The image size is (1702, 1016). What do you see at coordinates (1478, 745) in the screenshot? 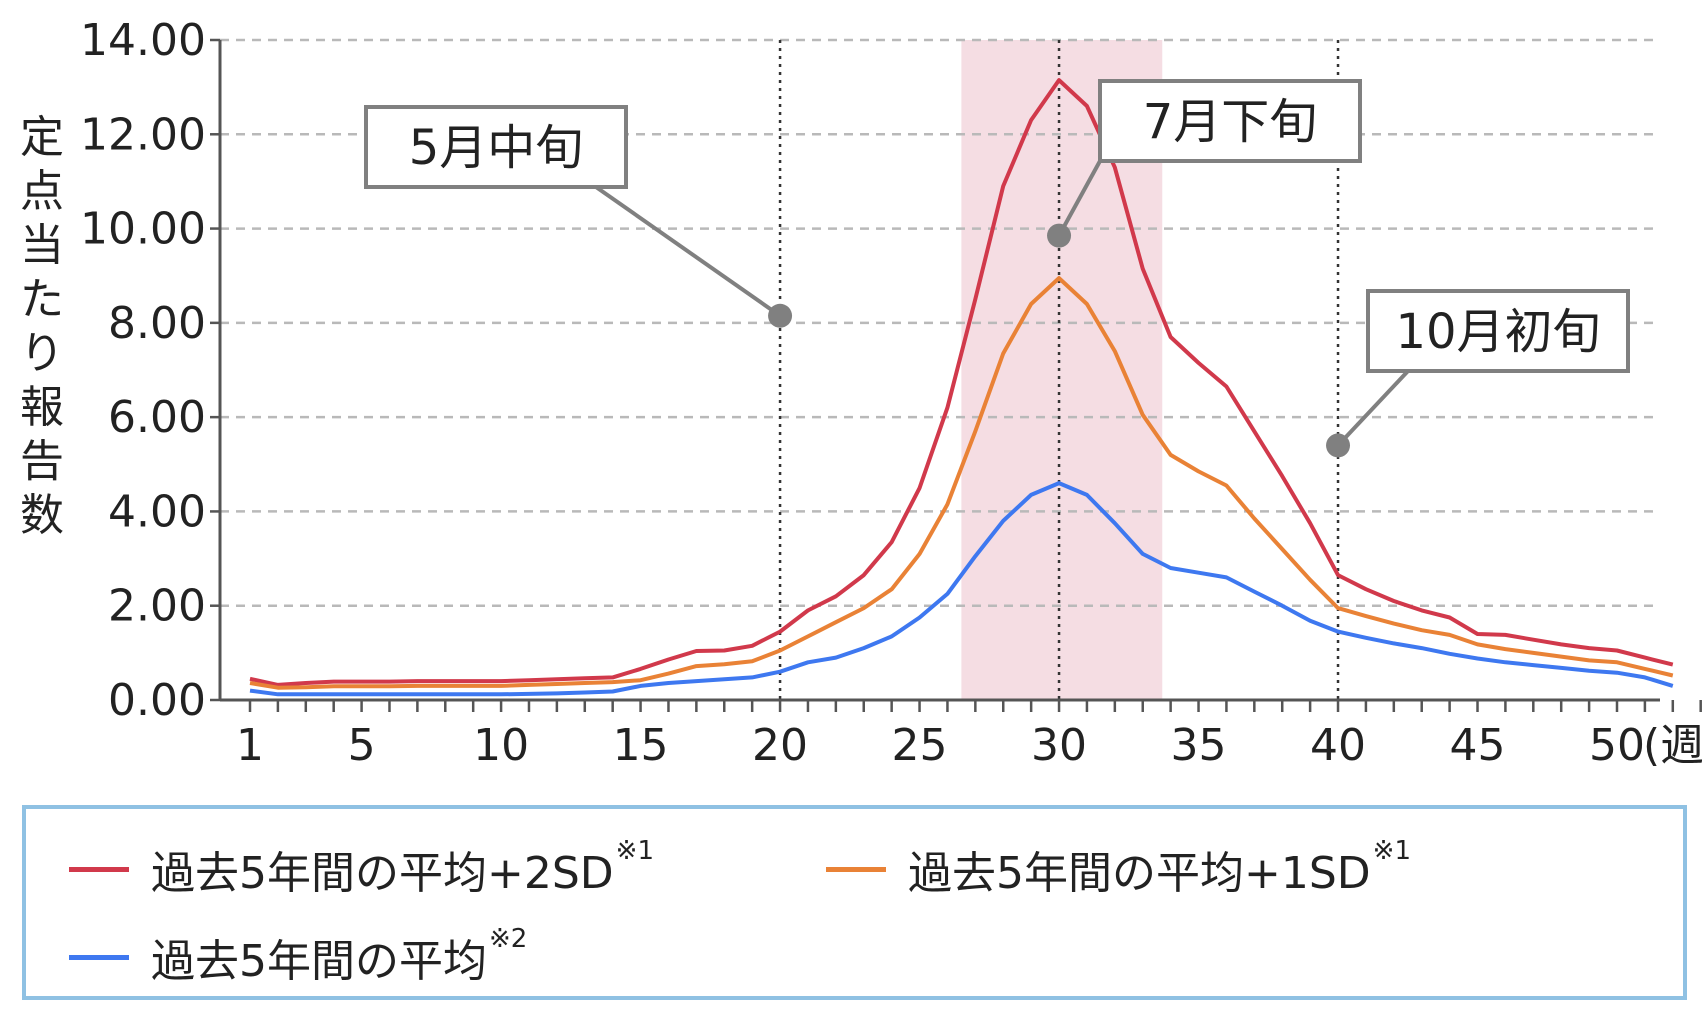
I see `x-tick-label: 45` at bounding box center [1478, 745].